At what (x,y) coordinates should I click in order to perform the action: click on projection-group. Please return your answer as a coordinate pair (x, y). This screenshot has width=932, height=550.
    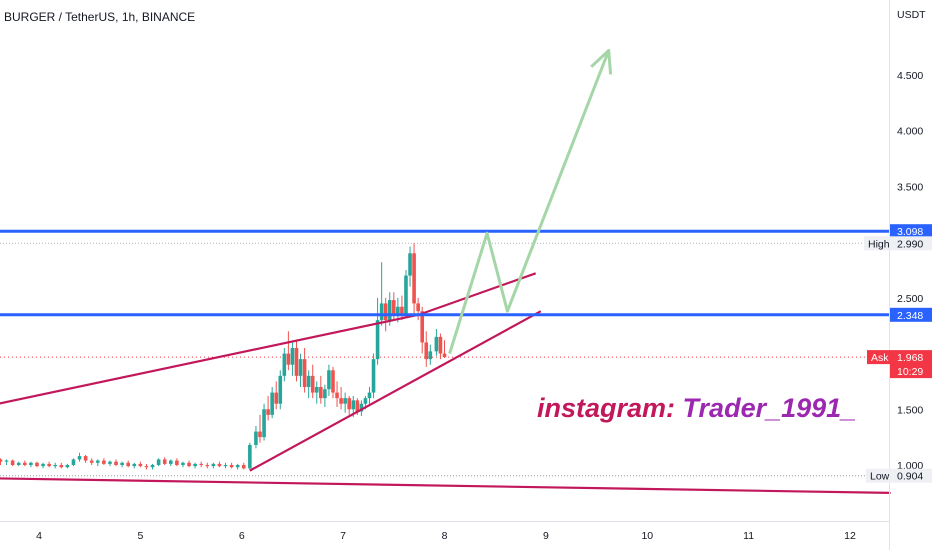
    Looking at the image, I should click on (530, 202).